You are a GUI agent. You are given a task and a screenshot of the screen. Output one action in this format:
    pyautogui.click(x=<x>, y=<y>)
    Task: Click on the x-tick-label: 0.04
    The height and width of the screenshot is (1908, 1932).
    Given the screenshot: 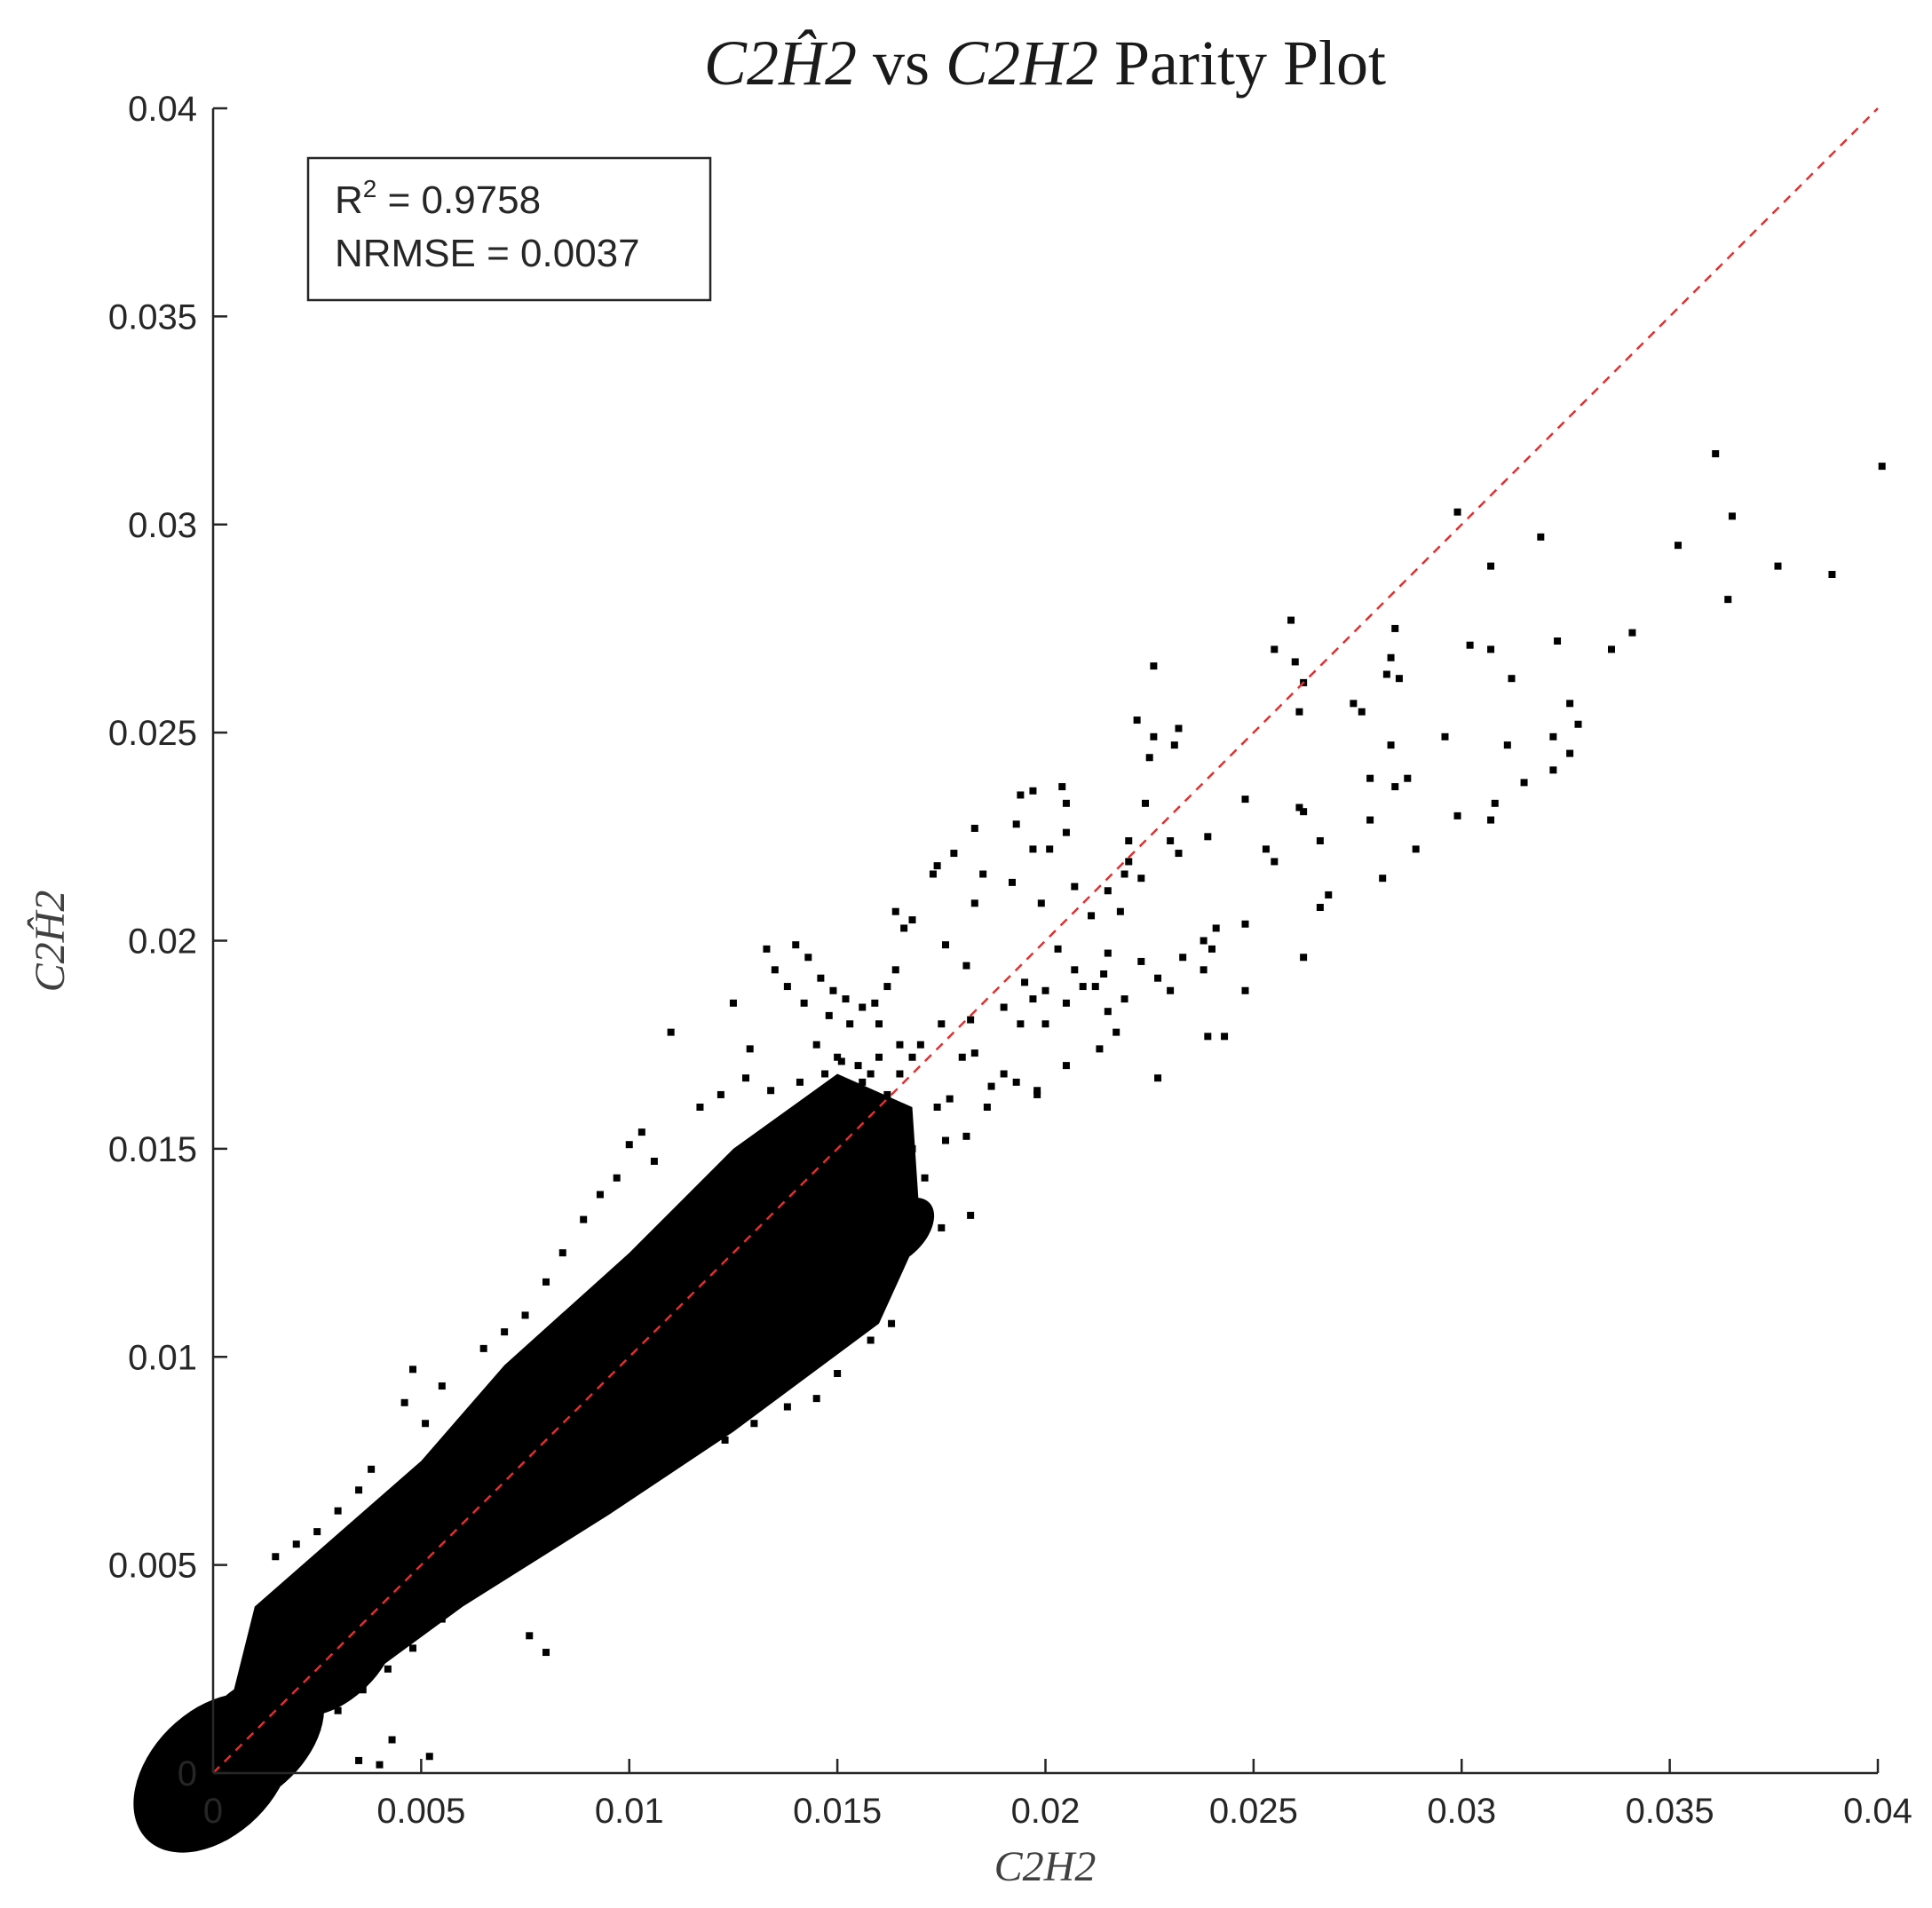 What is the action you would take?
    pyautogui.click(x=1877, y=1811)
    